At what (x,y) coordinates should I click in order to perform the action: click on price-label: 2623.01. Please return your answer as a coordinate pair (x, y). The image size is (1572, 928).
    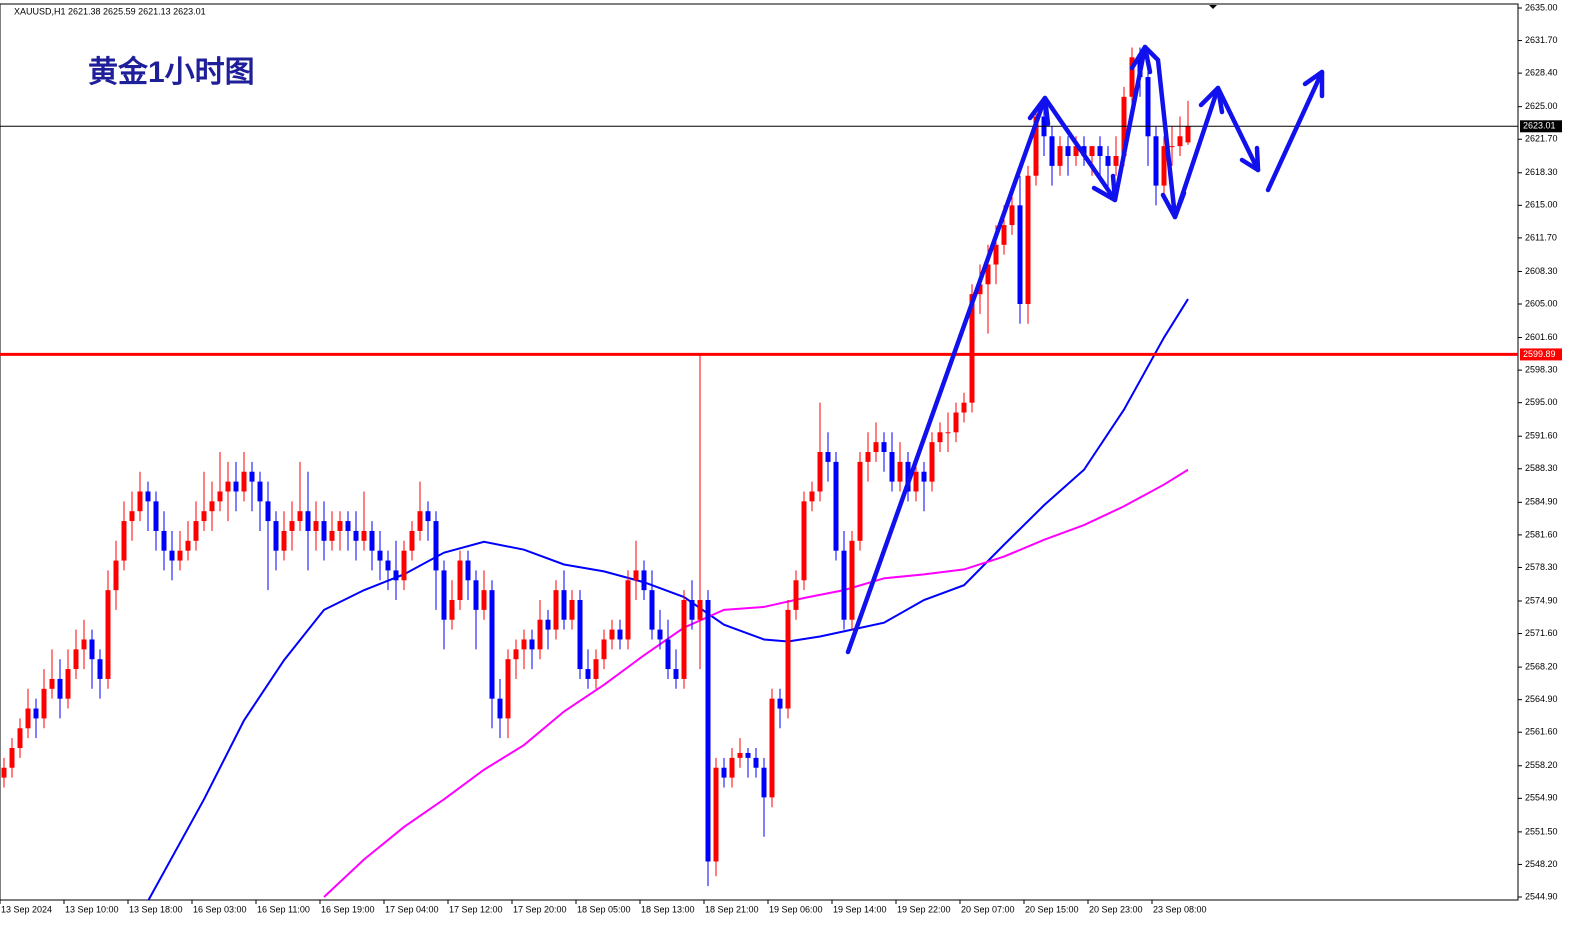
    Looking at the image, I should click on (1539, 126).